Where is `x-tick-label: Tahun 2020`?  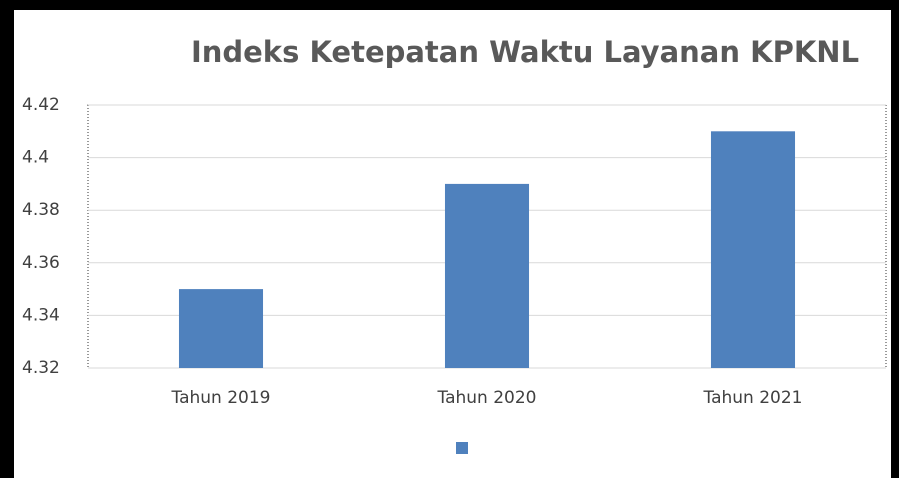
x-tick-label: Tahun 2020 is located at coordinates (487, 398).